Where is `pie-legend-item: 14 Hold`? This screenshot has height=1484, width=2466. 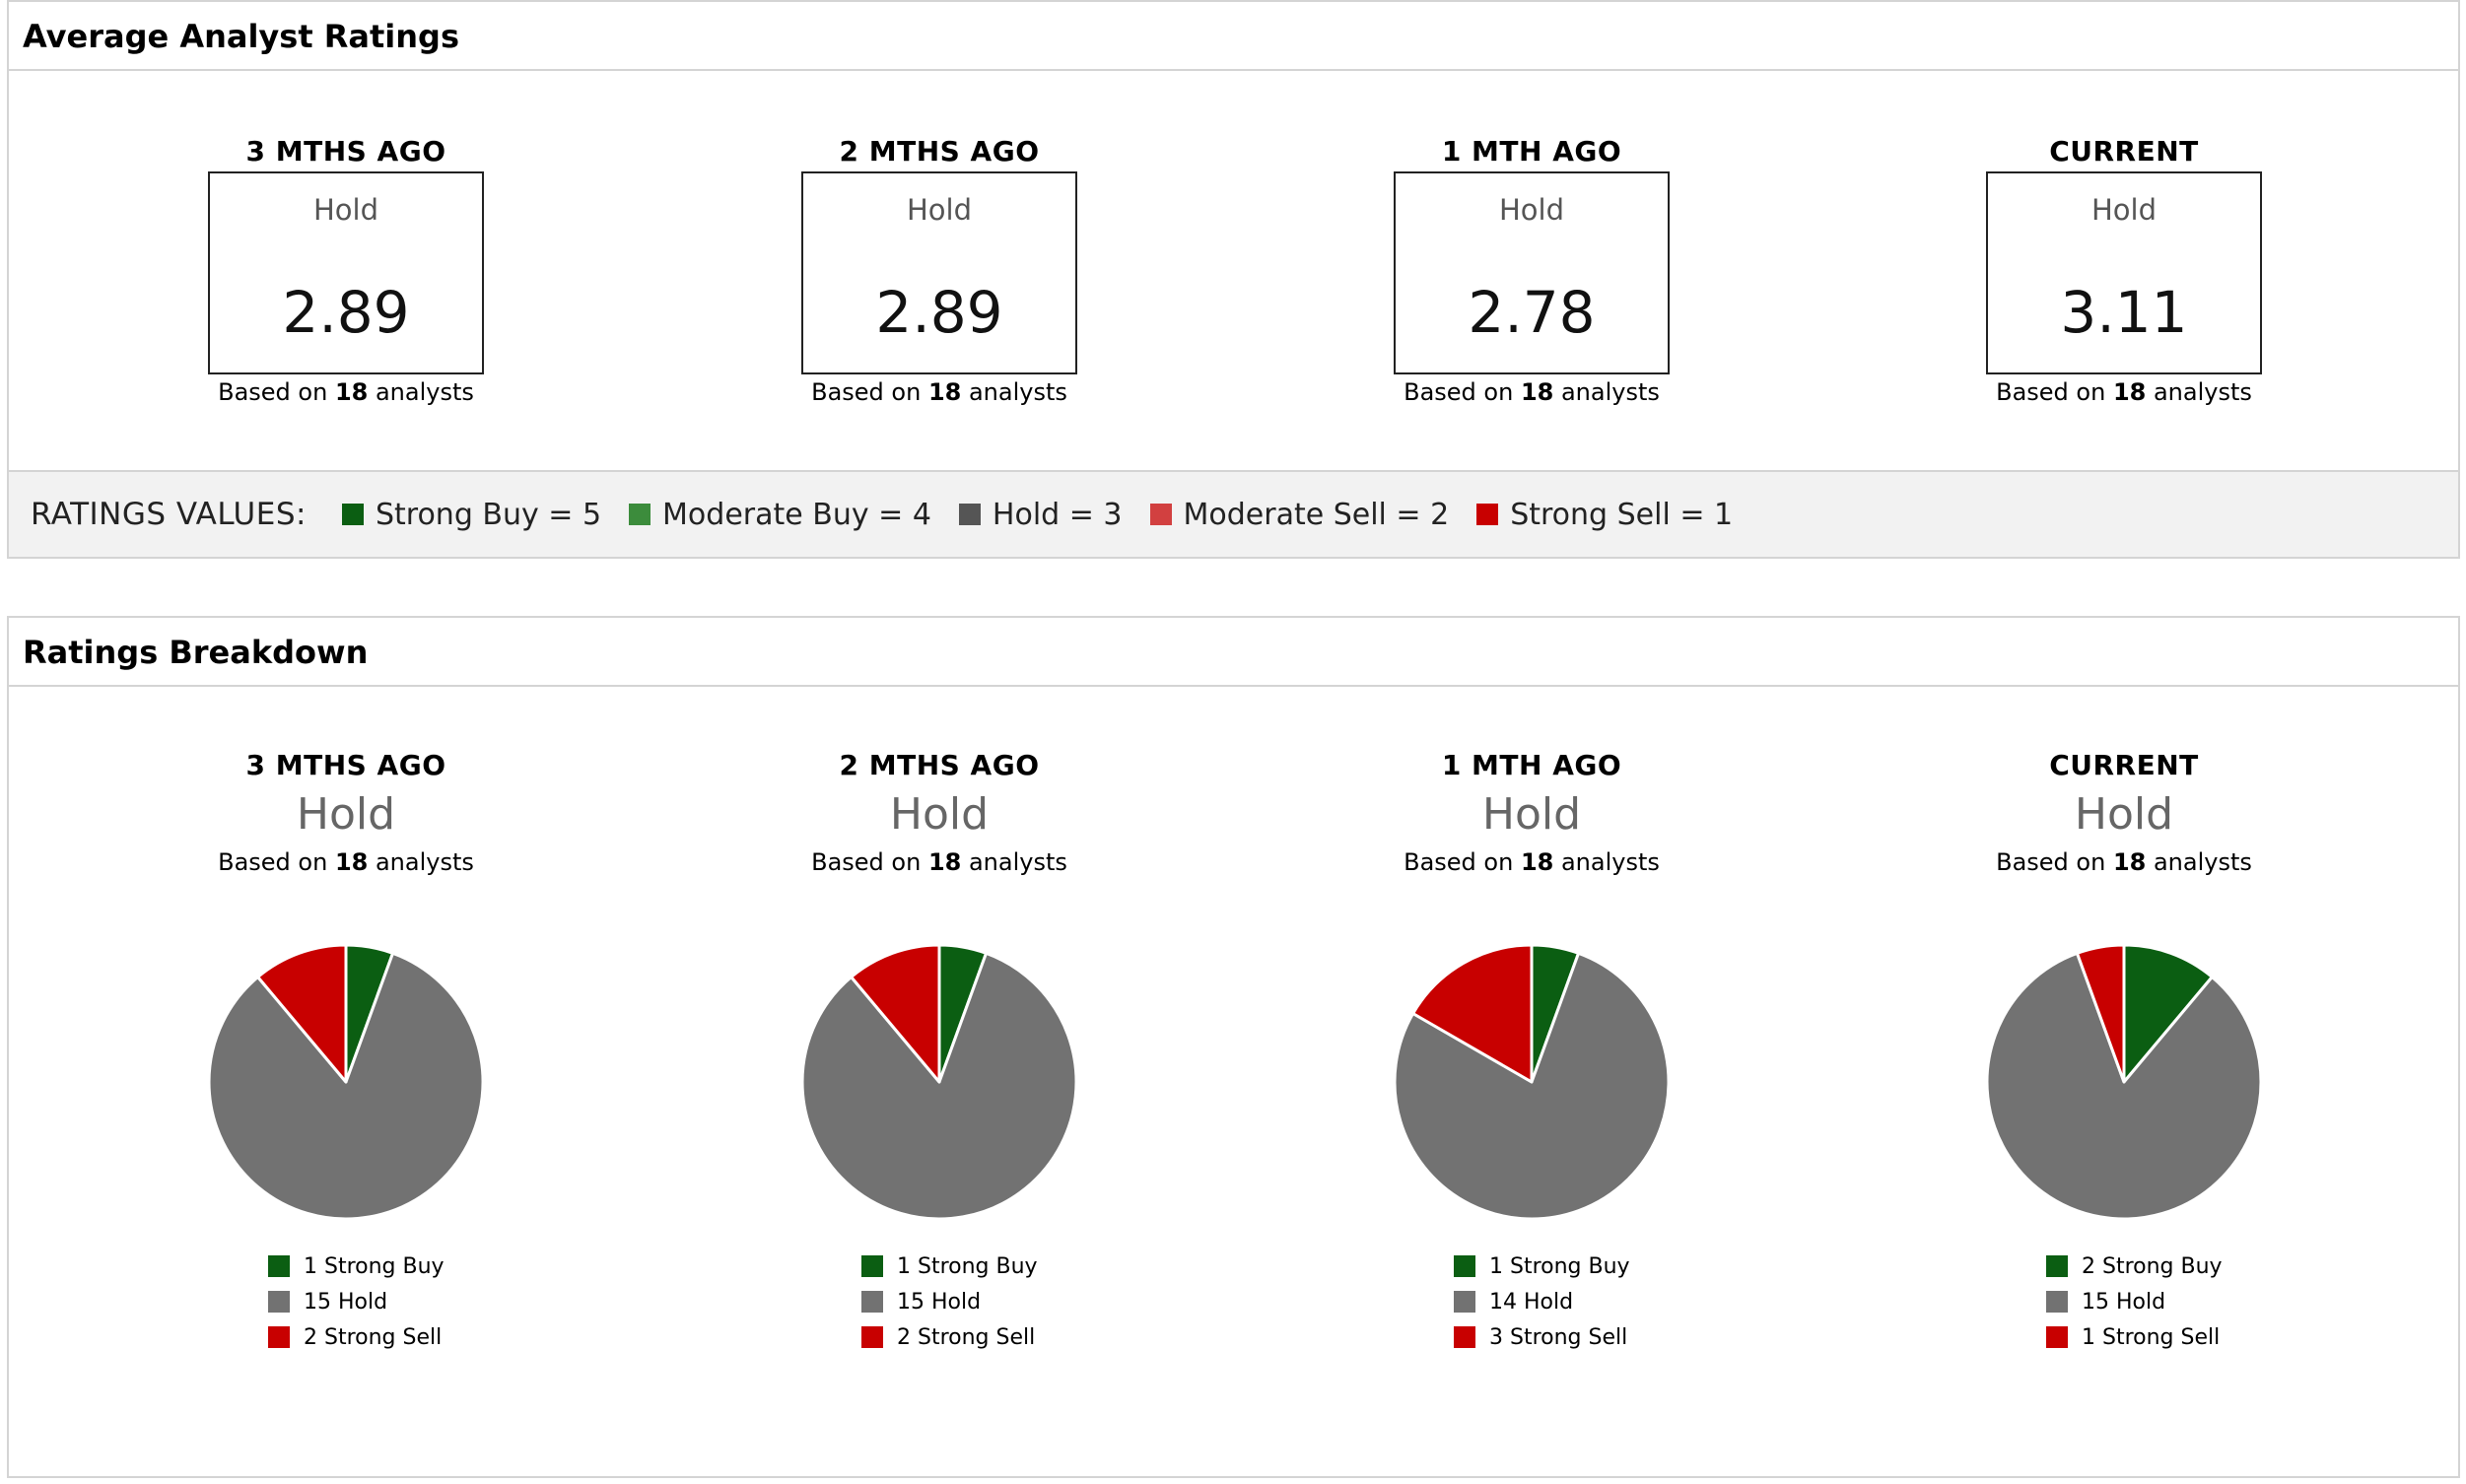
pie-legend-item: 14 Hold is located at coordinates (1542, 1301).